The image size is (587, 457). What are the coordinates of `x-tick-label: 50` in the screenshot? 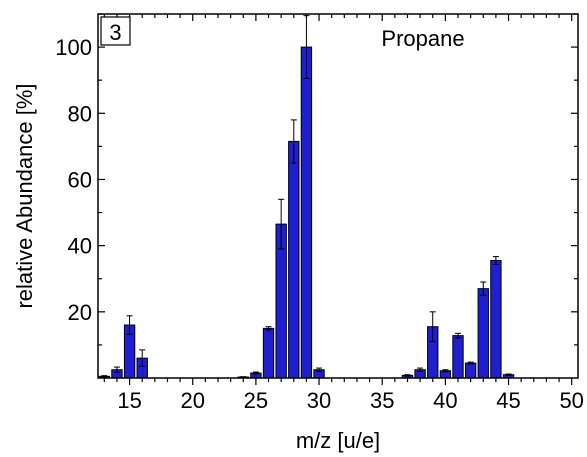 It's located at (571, 400).